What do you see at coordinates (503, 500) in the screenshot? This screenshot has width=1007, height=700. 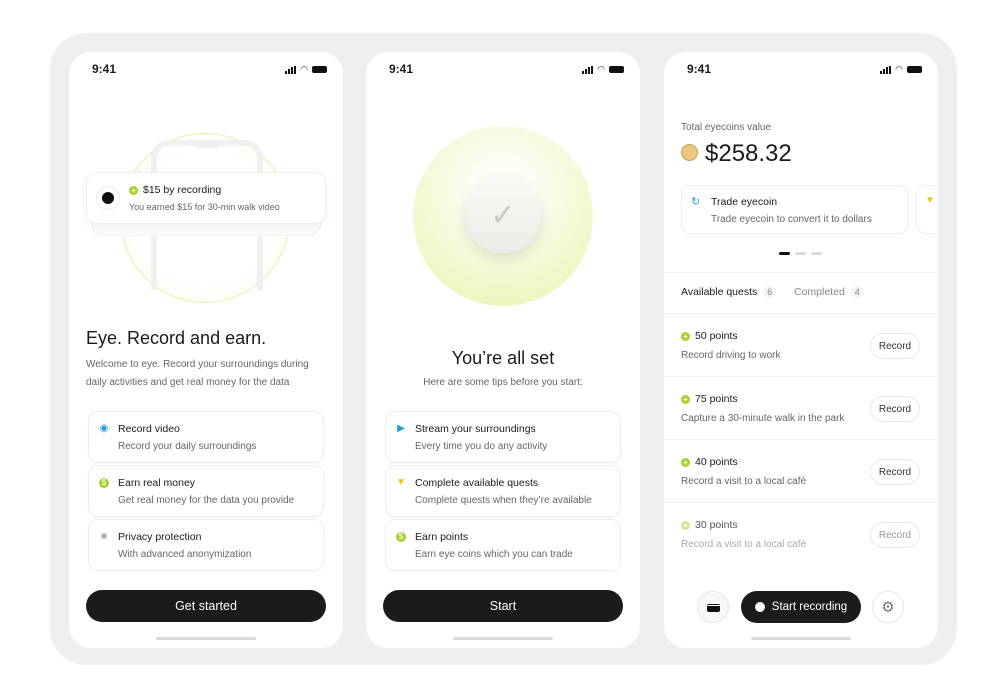 I see `tip-subtitle: Complete quests when they’re available` at bounding box center [503, 500].